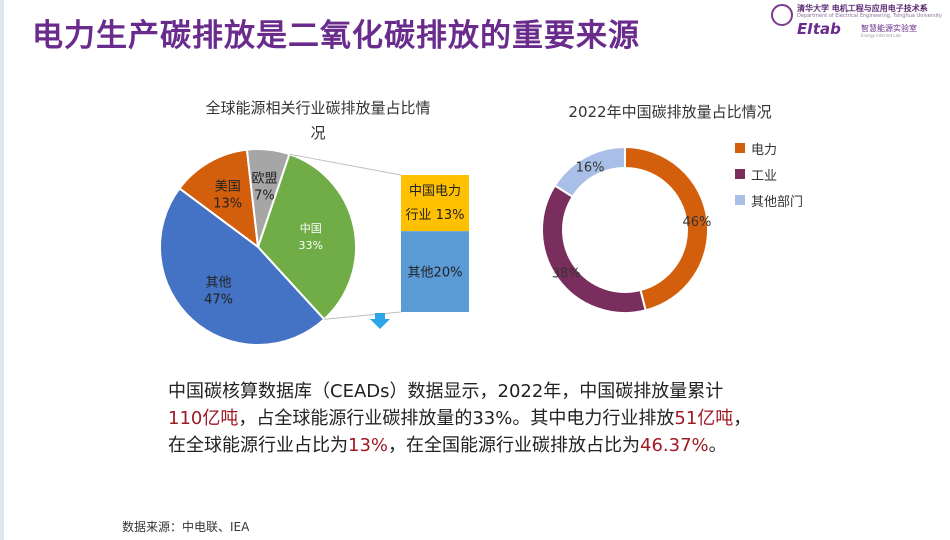 The width and height of the screenshot is (950, 540). Describe the element at coordinates (264, 179) in the screenshot. I see `pie-label-name-1: 欧盟` at that location.